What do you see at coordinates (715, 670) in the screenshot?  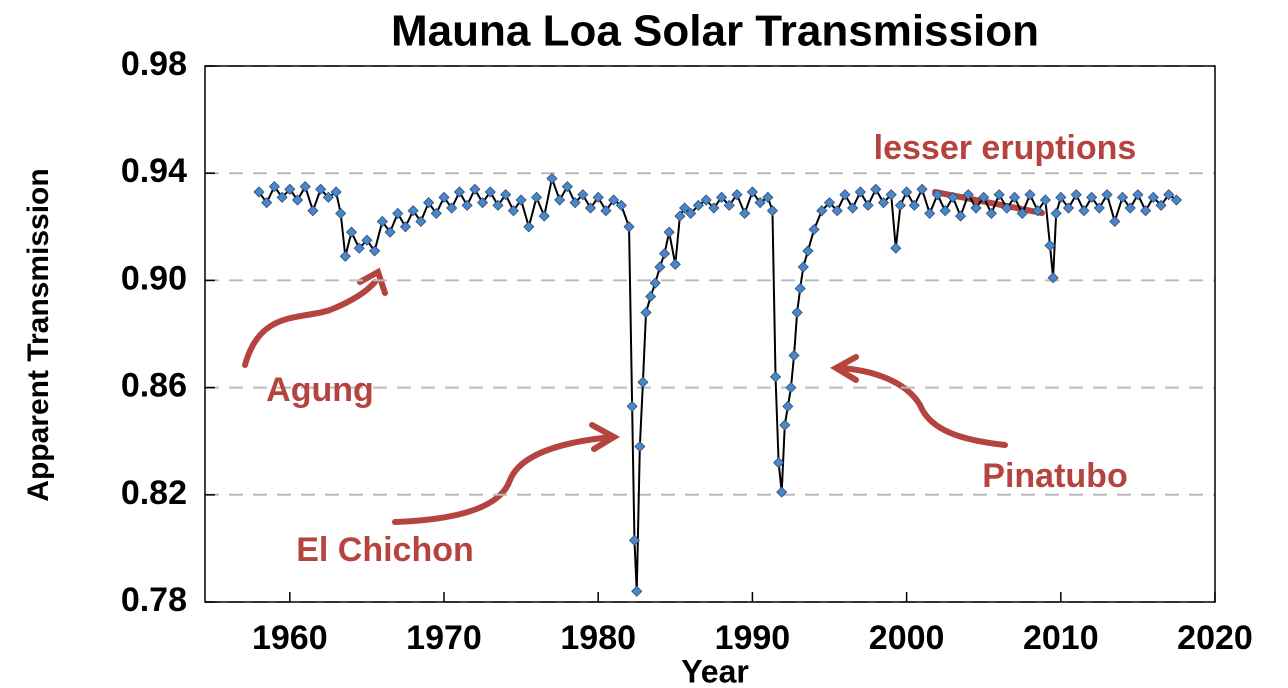 I see `x-axis-label: Year` at bounding box center [715, 670].